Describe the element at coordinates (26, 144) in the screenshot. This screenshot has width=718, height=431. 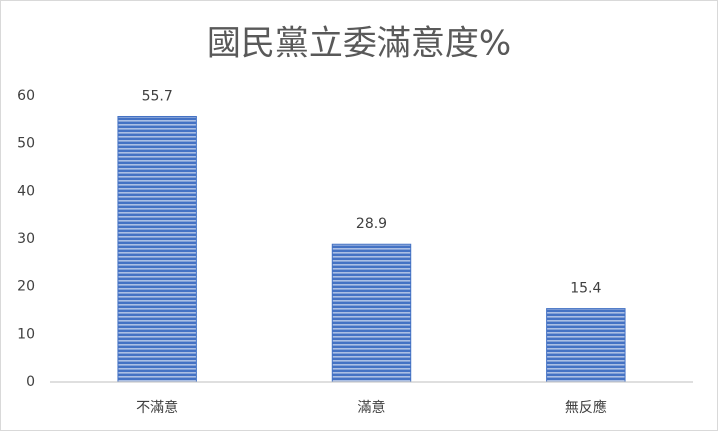
I see `y-tick-label: 50` at that location.